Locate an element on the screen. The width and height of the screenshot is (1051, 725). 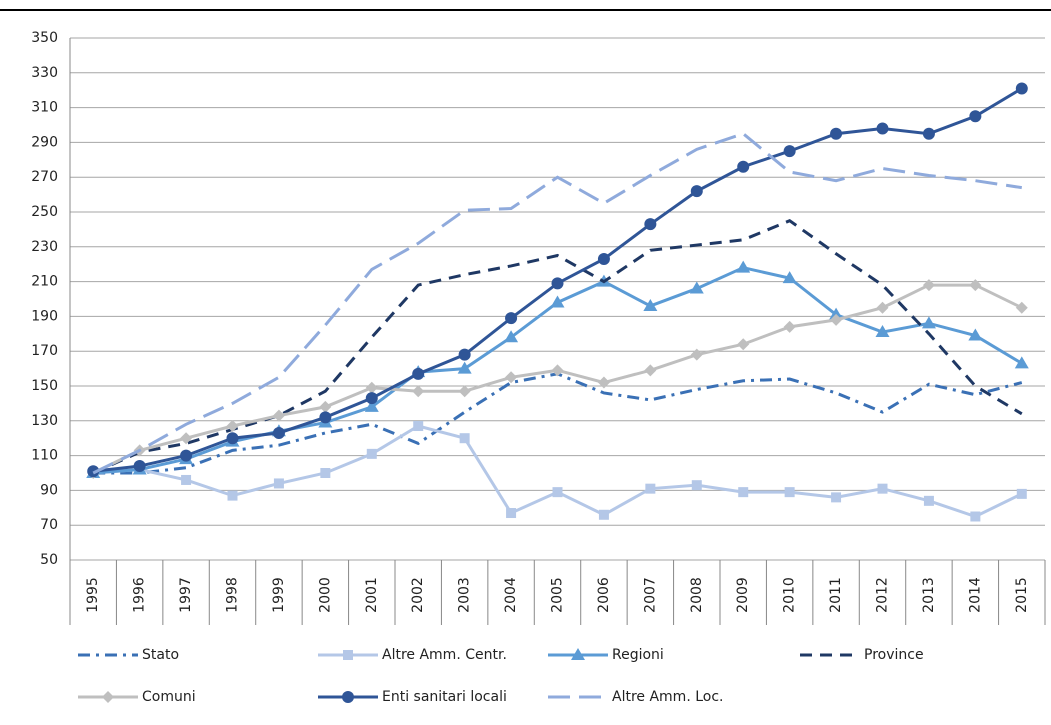
legend-label: Province is located at coordinates (894, 655).